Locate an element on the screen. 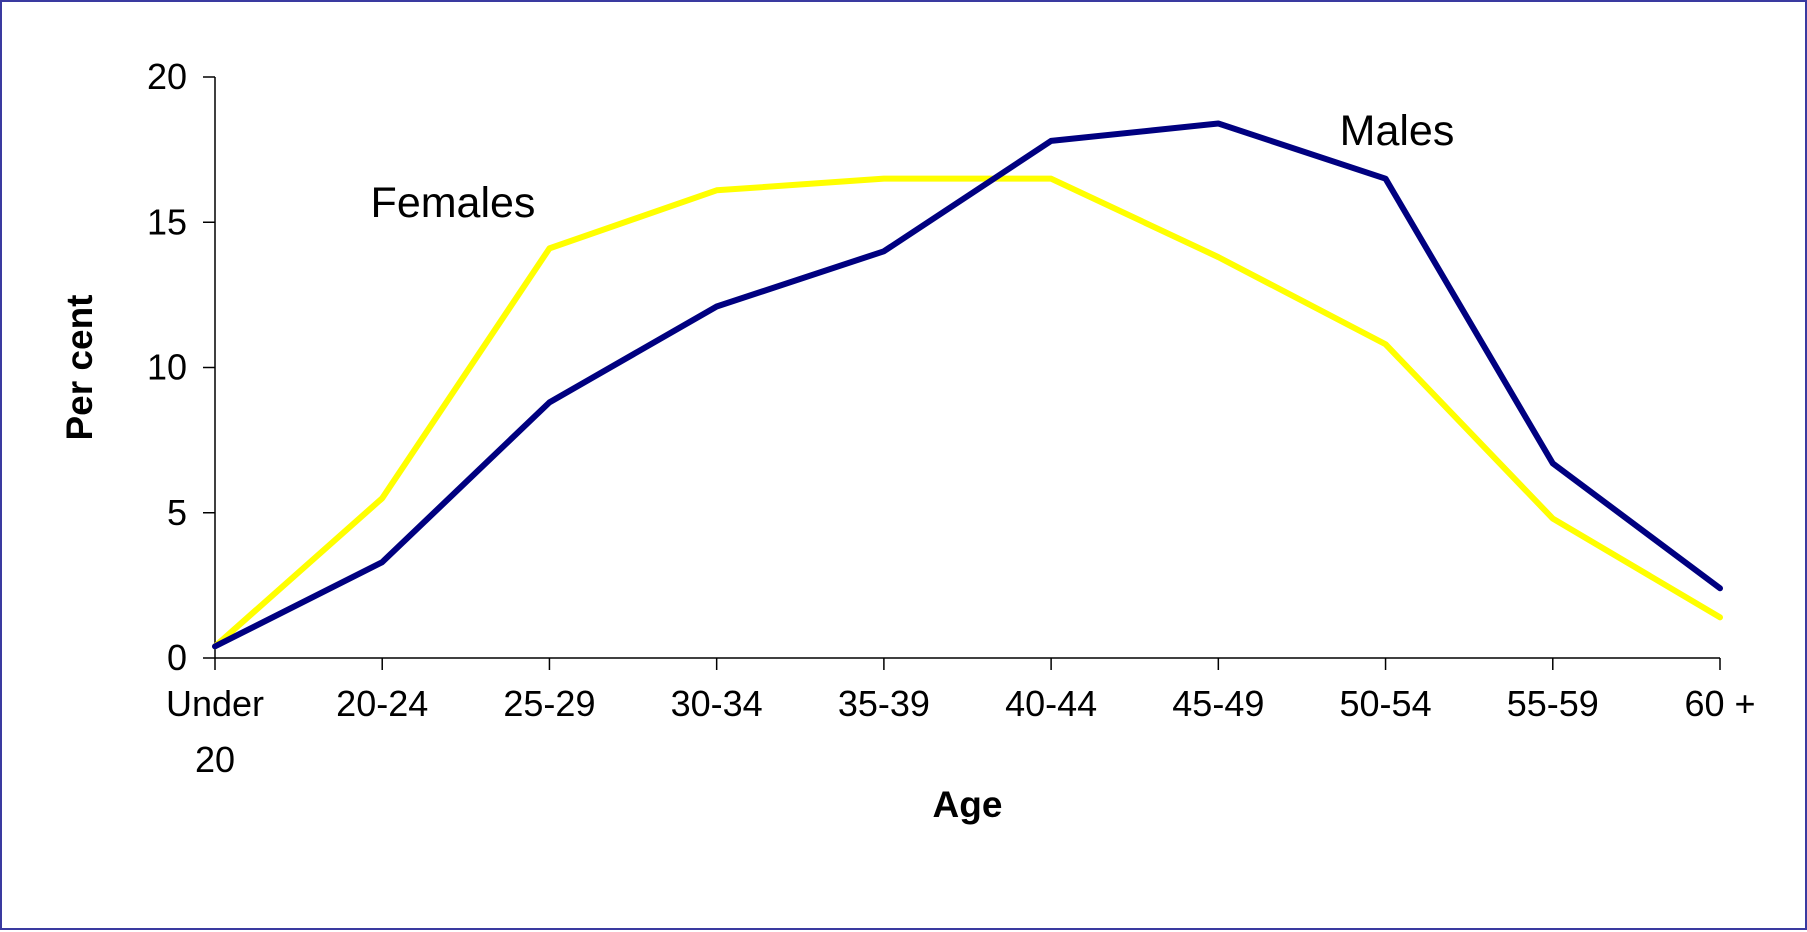  x-tick-label: 50-54 is located at coordinates (1386, 703).